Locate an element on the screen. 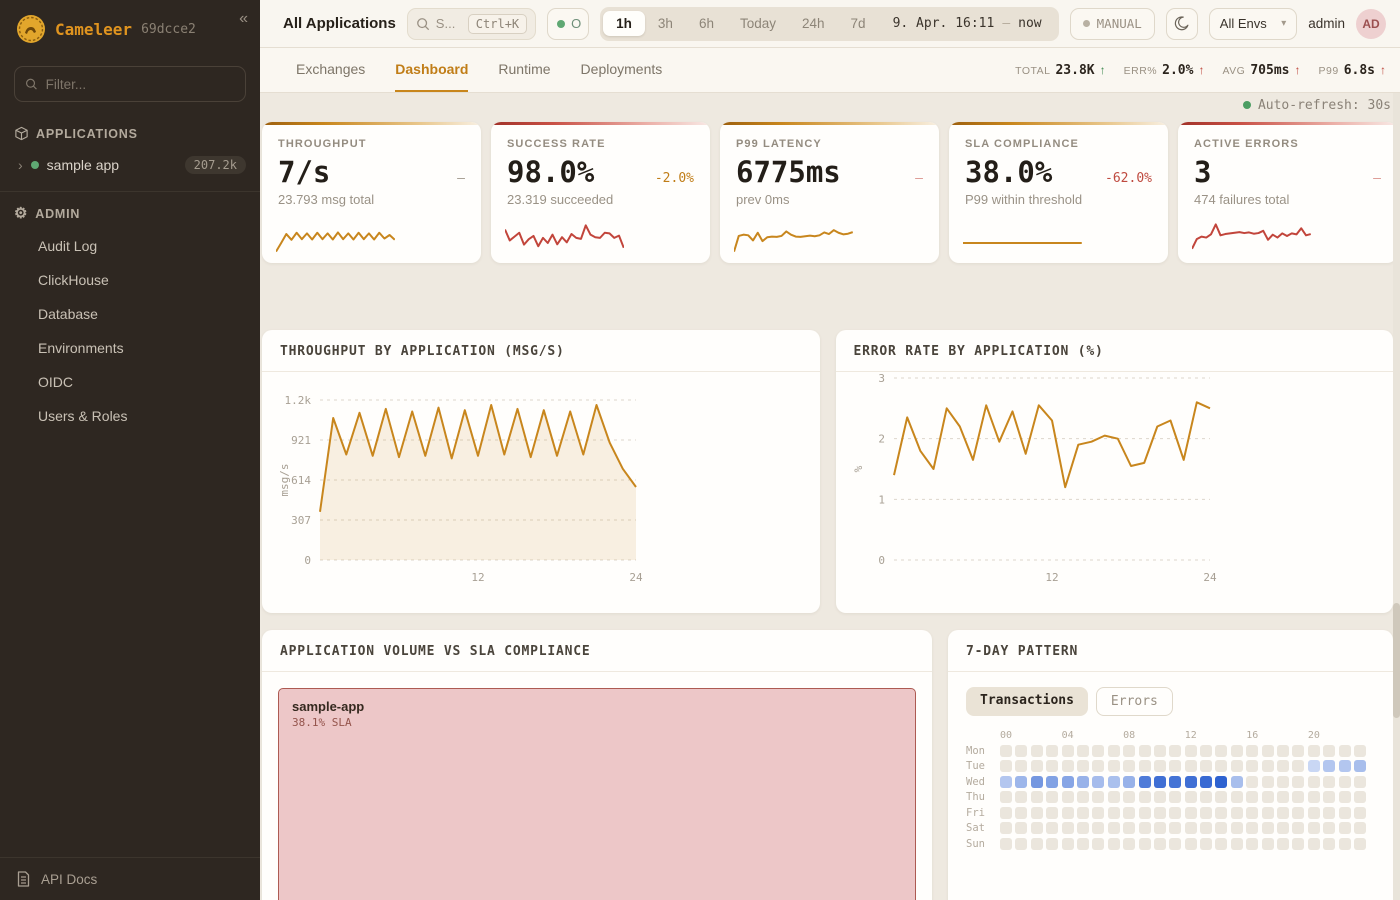 The width and height of the screenshot is (1400, 900). range-button-6h: 6h is located at coordinates (706, 23).